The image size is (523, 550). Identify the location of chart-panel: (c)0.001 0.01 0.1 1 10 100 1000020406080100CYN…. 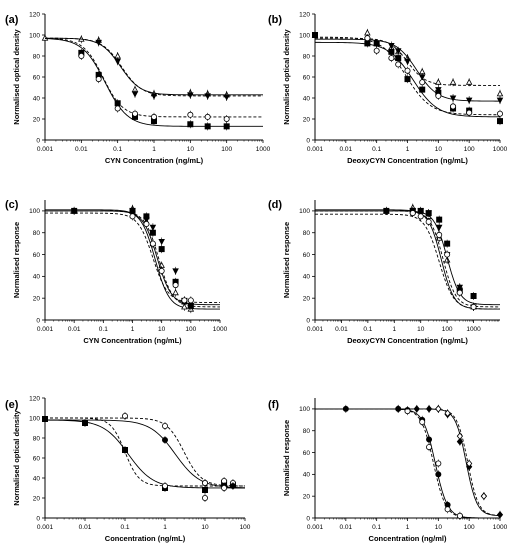
(116, 272).